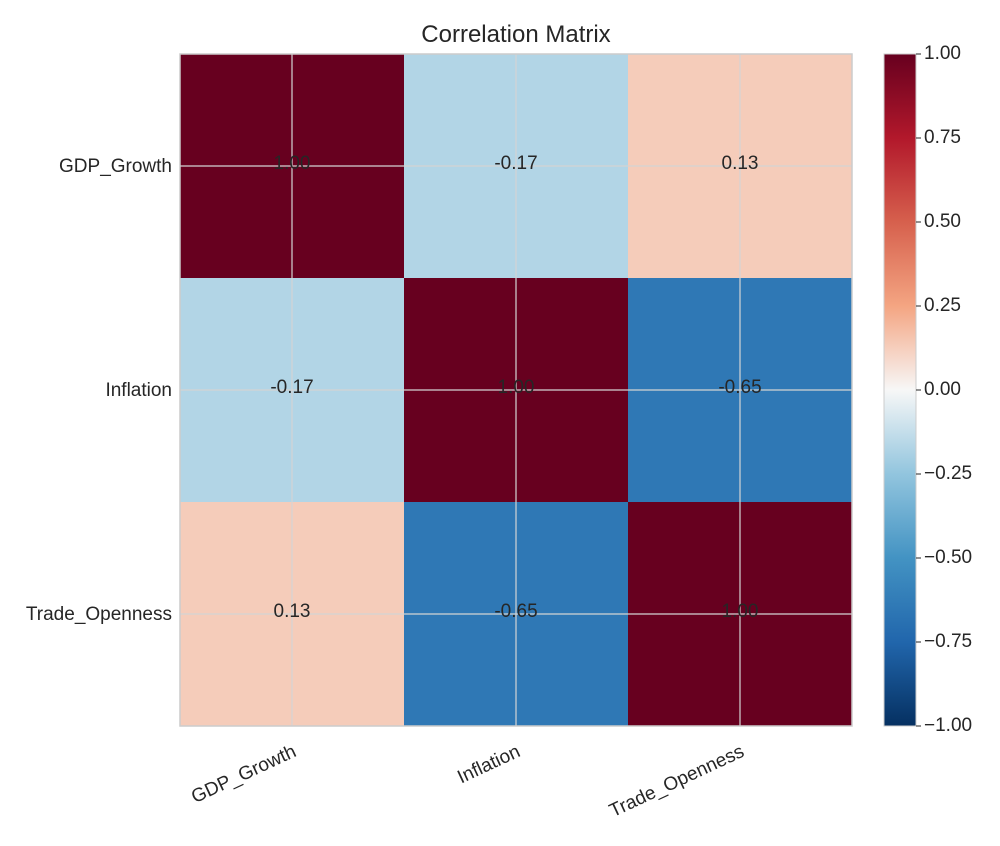  What do you see at coordinates (942, 53) in the screenshot?
I see `colorbar-tick-label: 1.00` at bounding box center [942, 53].